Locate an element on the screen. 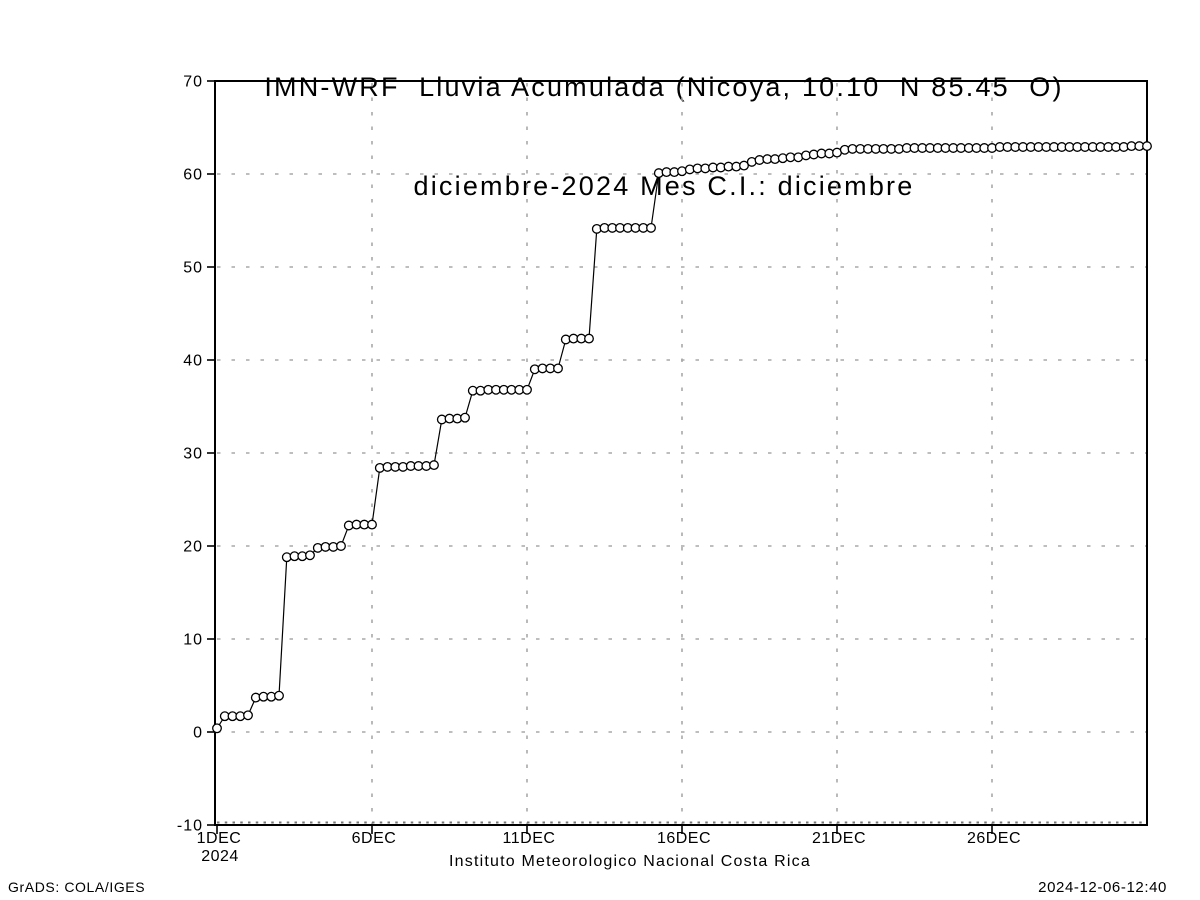 Image resolution: width=1200 pixels, height=900 pixels. y-tick-label: 30 is located at coordinates (193, 454).